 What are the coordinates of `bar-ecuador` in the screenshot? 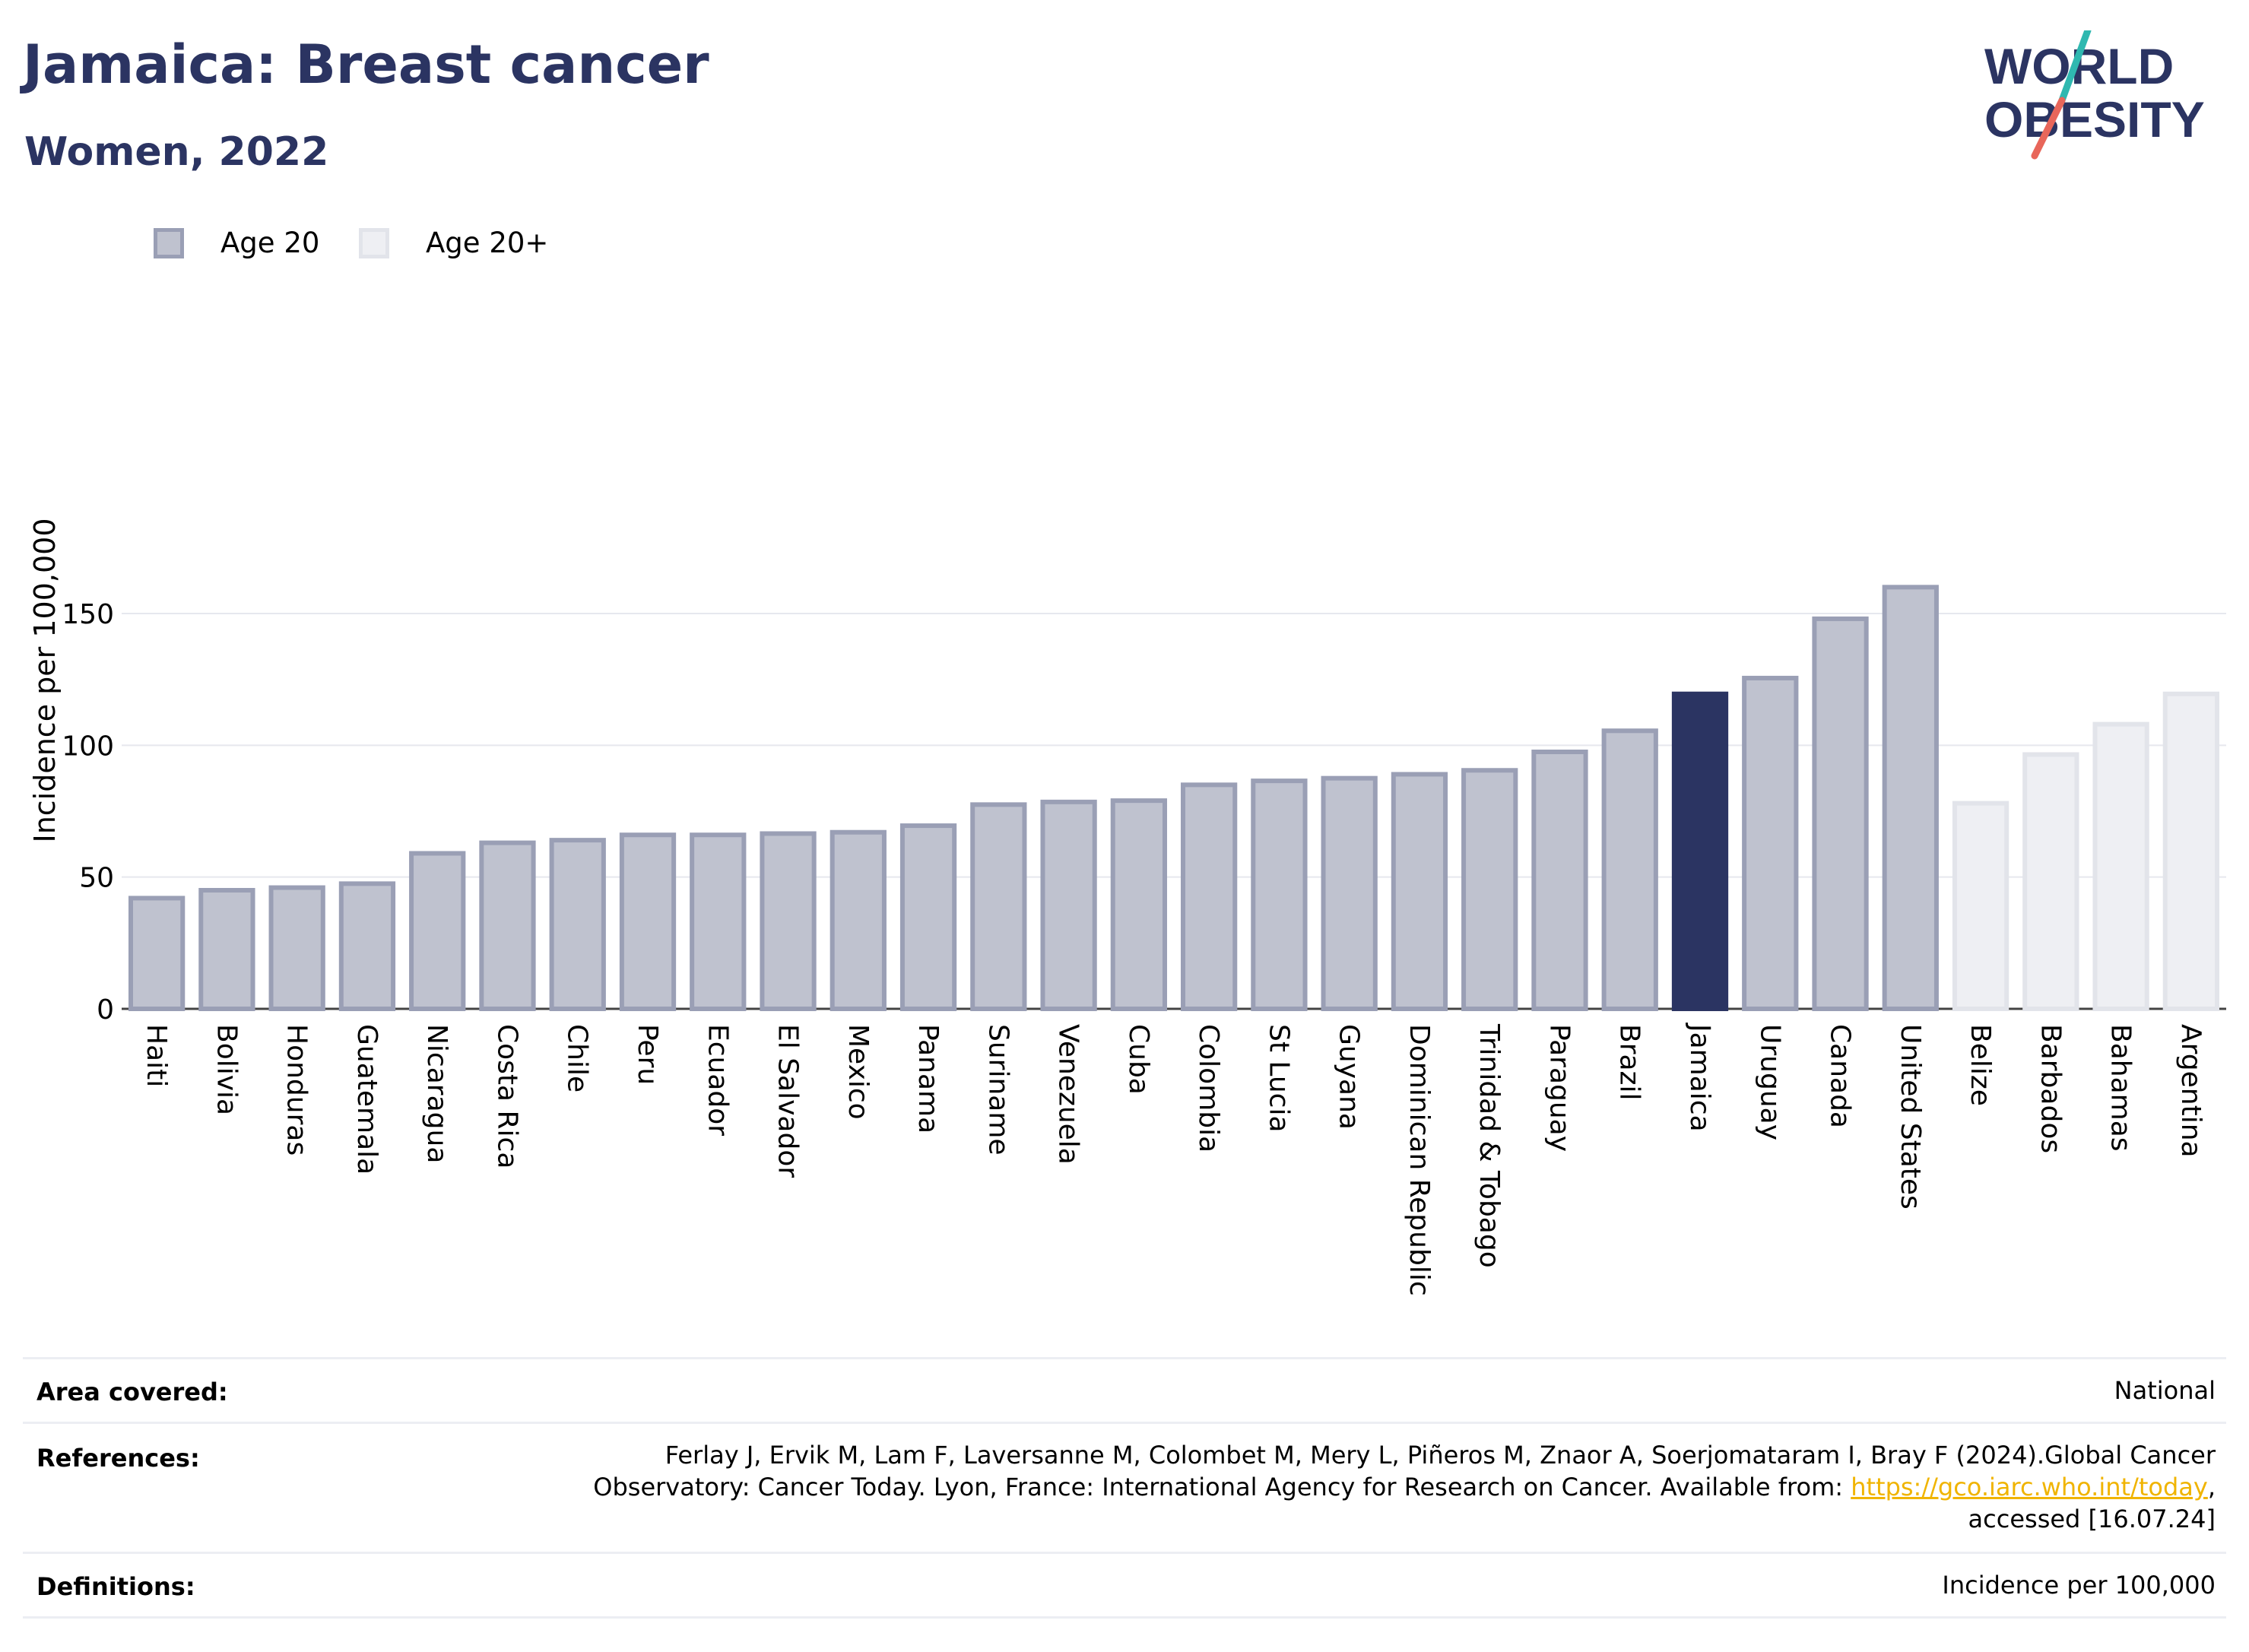 It's located at (718, 922).